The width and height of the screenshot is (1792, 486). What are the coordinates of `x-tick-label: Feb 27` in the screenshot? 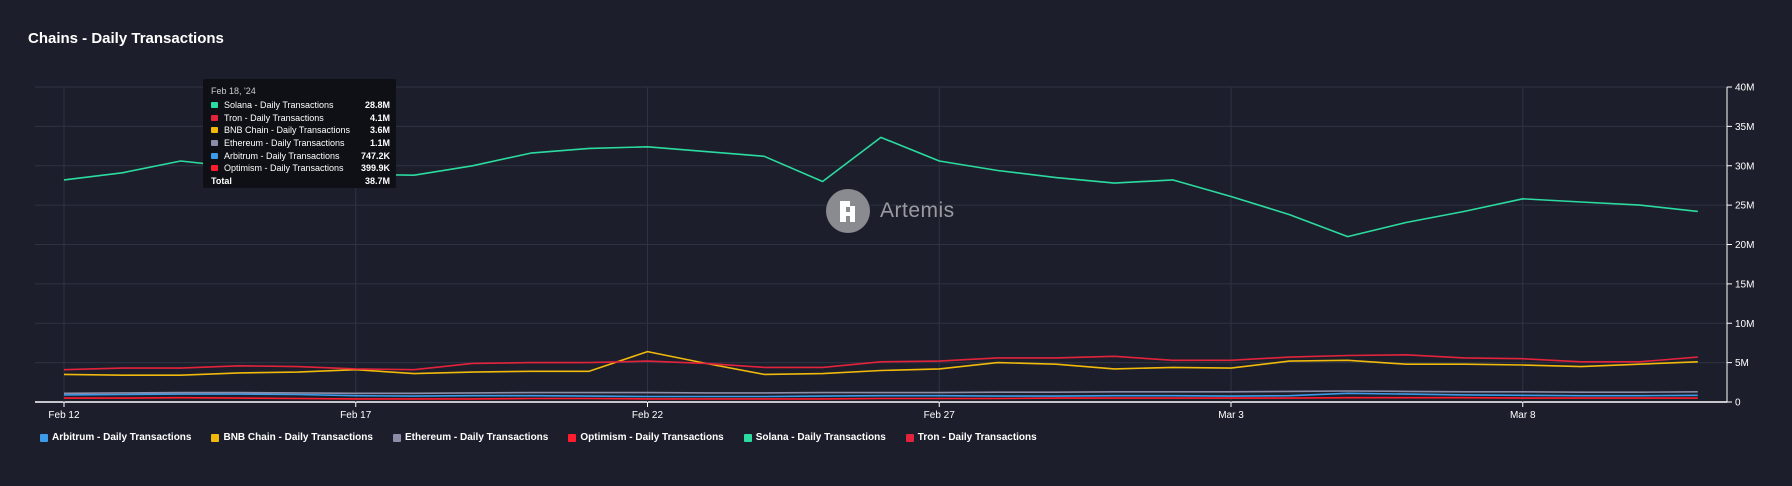 It's located at (940, 415).